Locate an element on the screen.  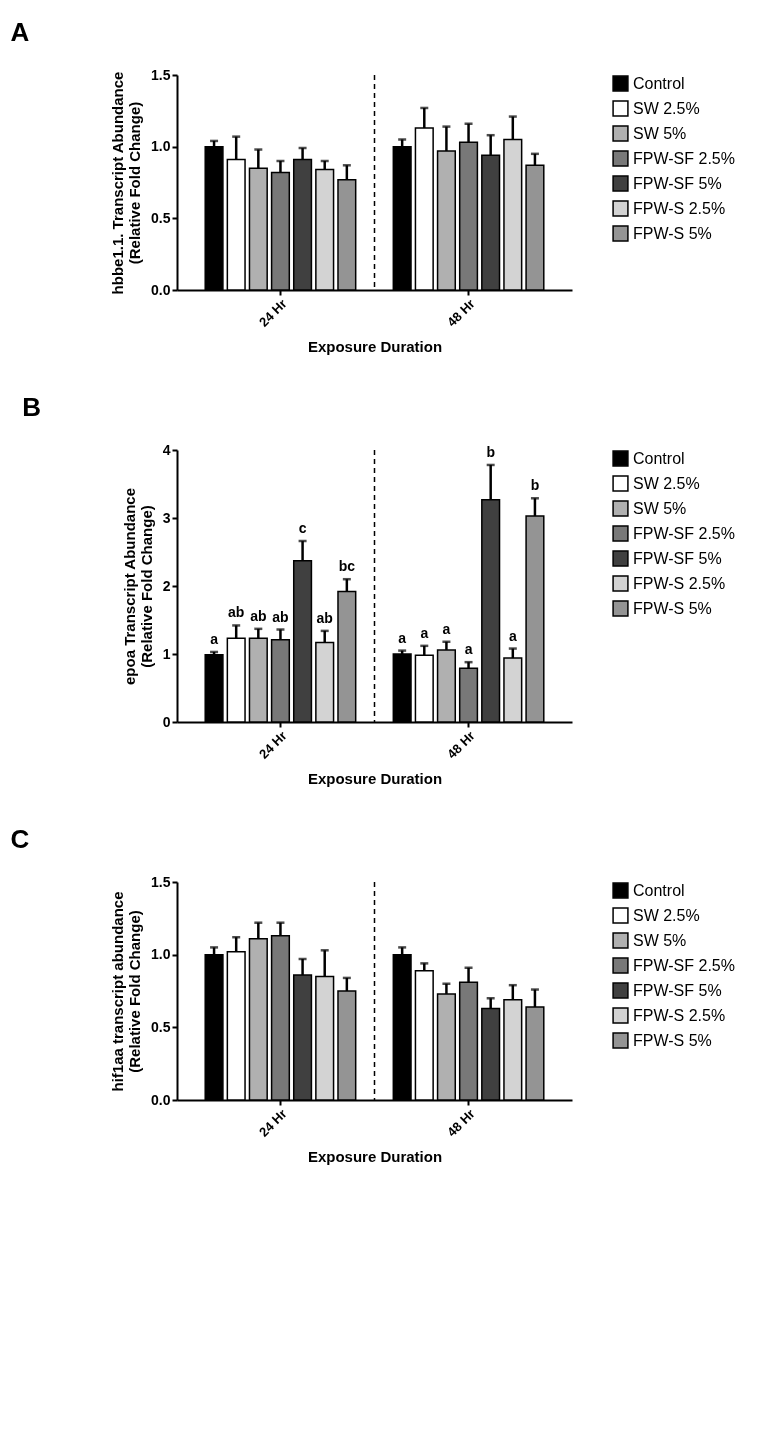
data-label: c is located at coordinates (302, 528).